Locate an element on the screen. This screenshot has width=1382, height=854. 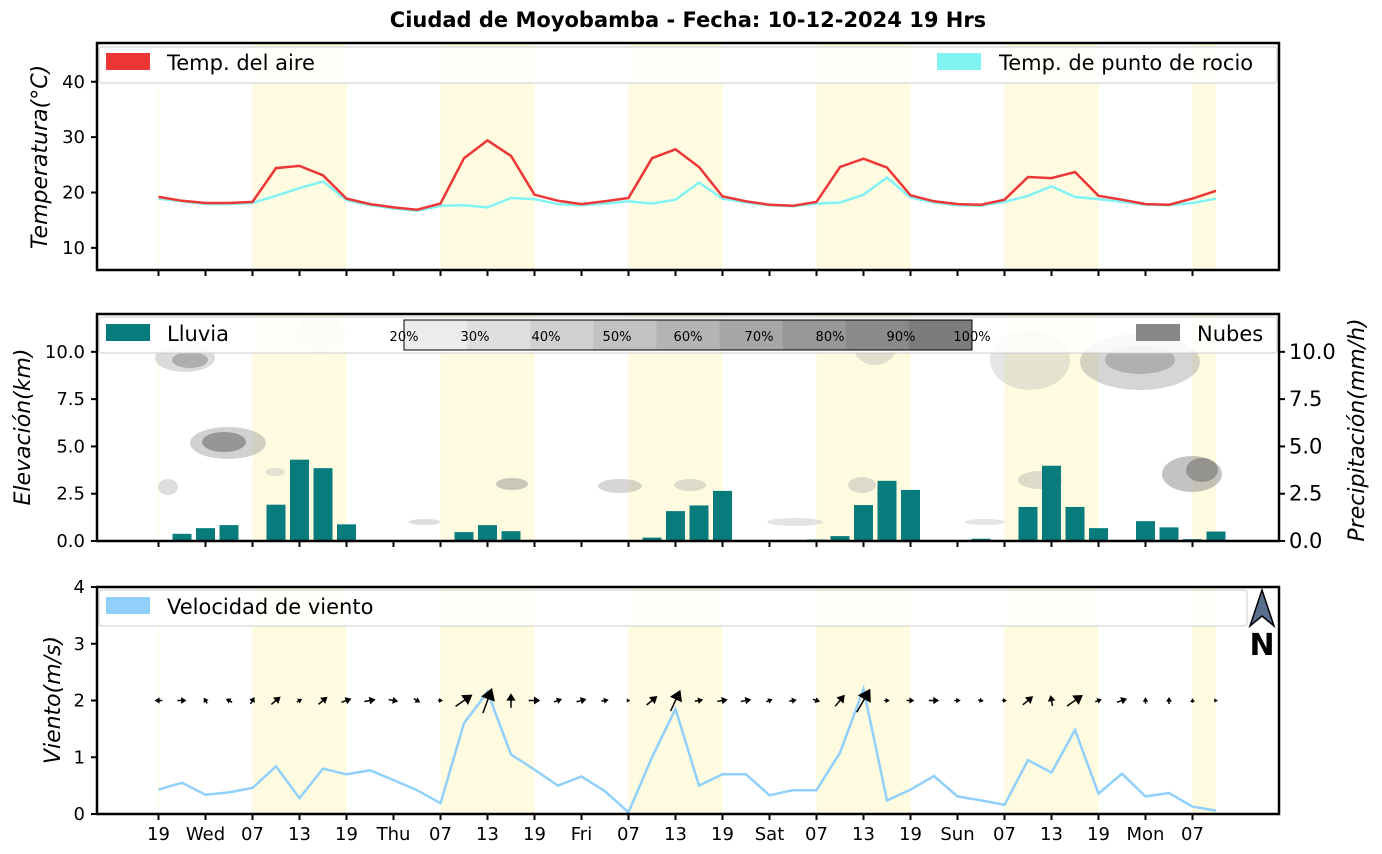
right-y-tick-label: 2.5 is located at coordinates (1305, 494).